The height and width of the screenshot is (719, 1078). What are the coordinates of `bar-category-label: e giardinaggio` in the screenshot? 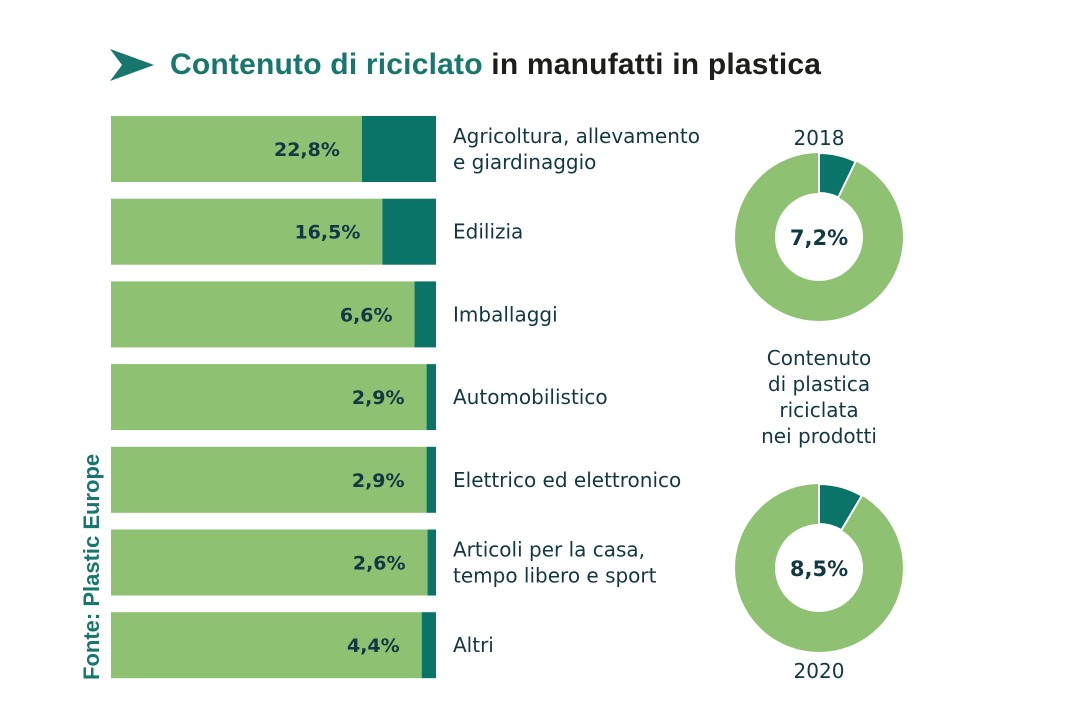 It's located at (524, 162).